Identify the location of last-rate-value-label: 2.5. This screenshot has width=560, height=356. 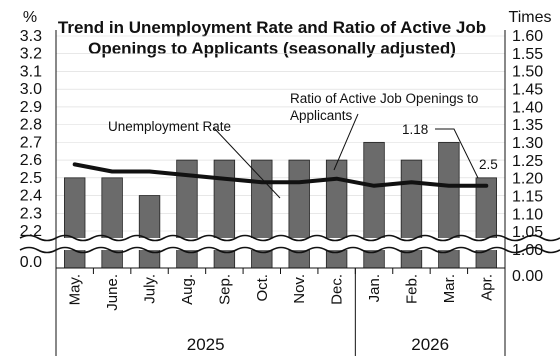
(488, 164).